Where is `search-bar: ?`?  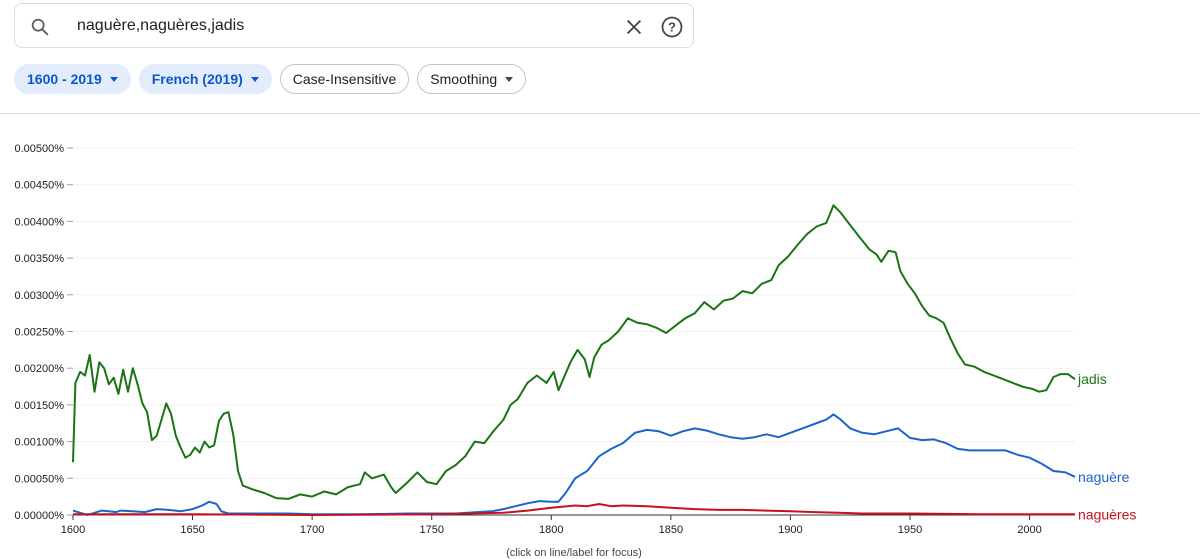
search-bar: ? is located at coordinates (354, 25).